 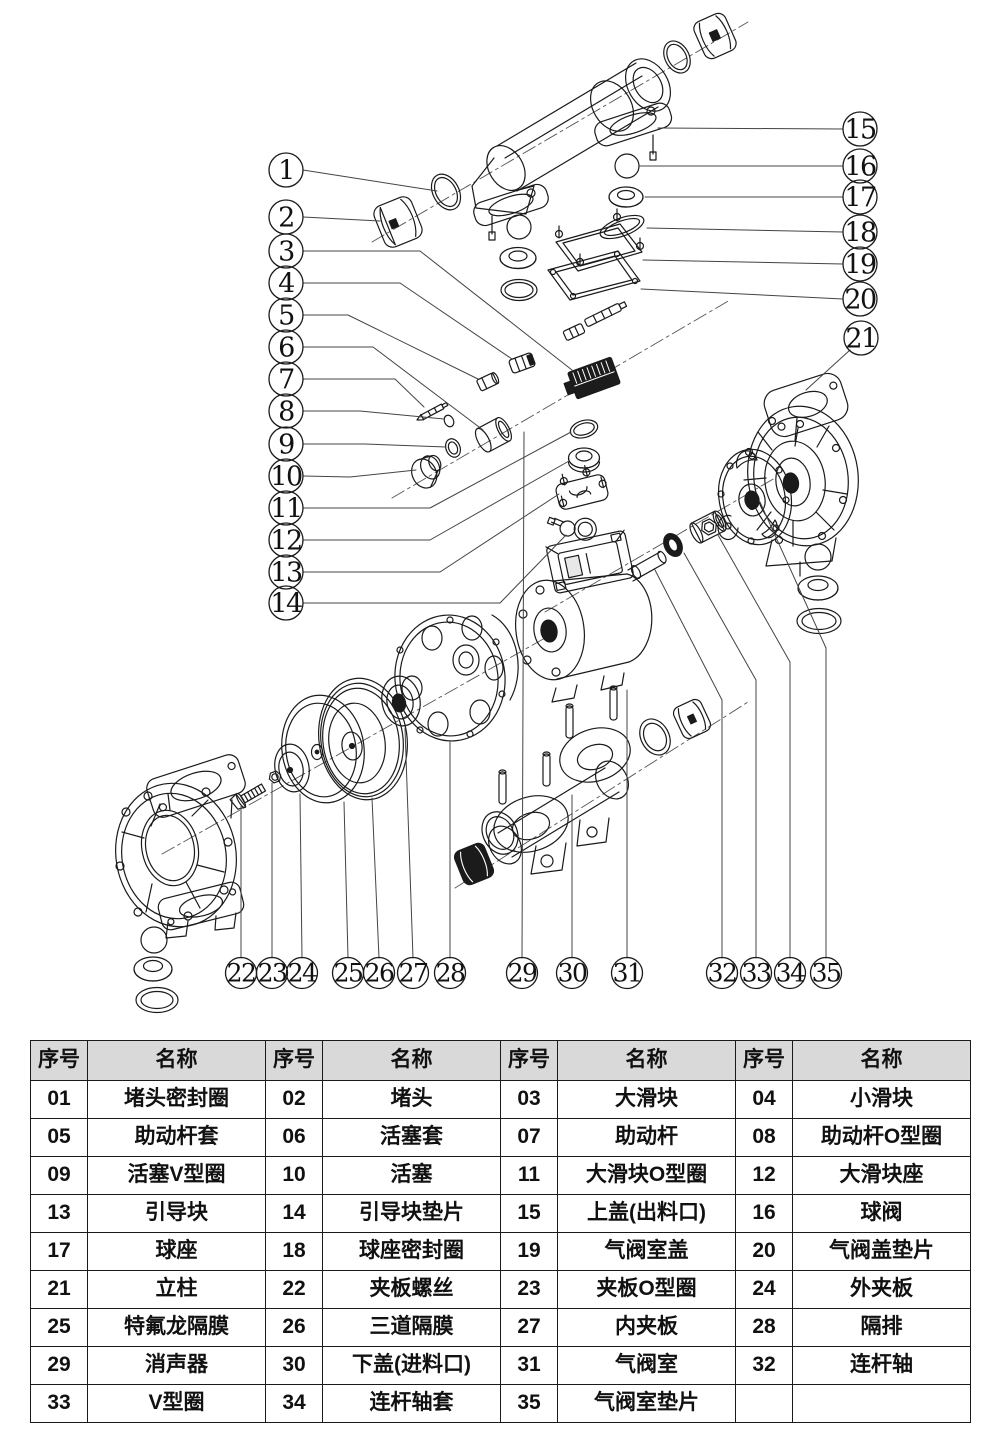 I want to click on part-name: 三道隔膜, so click(x=411, y=1327).